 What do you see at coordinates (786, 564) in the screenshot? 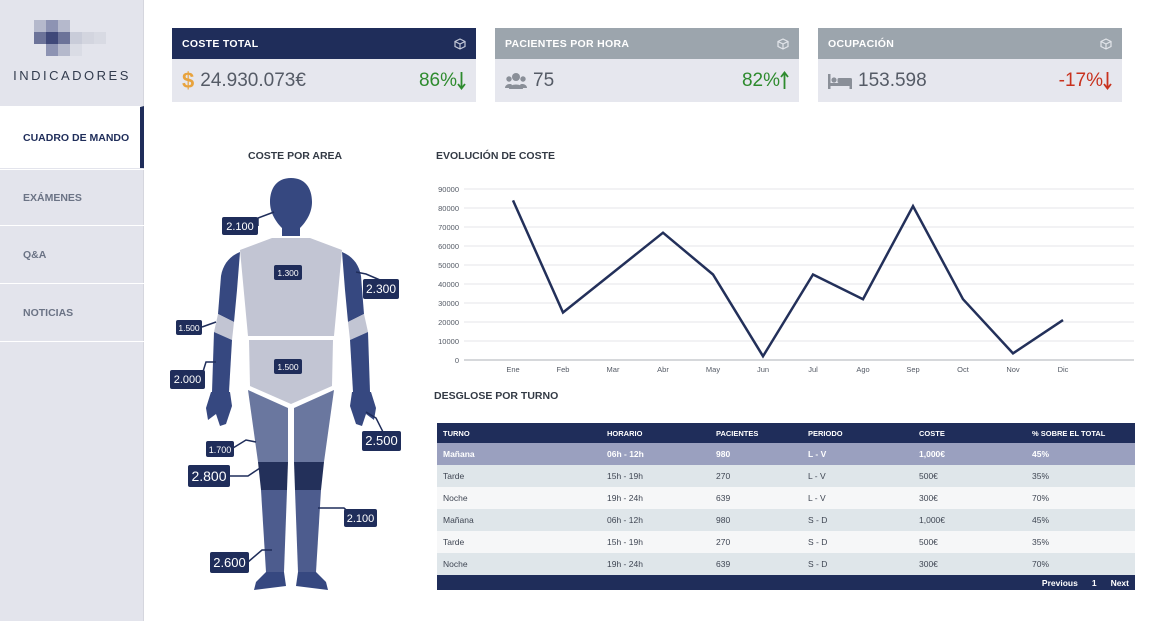
I see `table-row: Noche 19h - 24h 639 S - D 300€ 70%` at bounding box center [786, 564].